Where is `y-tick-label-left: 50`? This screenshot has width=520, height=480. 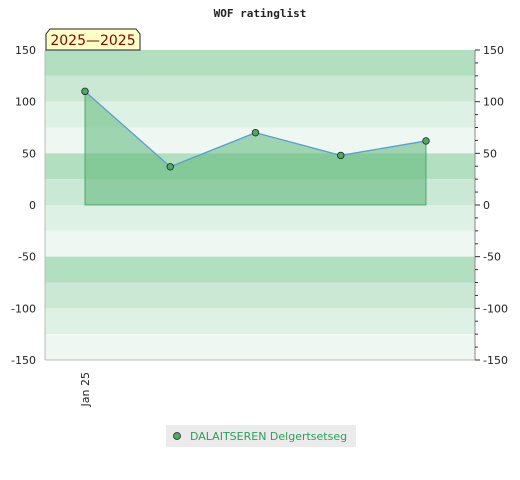 y-tick-label-left: 50 is located at coordinates (29, 153).